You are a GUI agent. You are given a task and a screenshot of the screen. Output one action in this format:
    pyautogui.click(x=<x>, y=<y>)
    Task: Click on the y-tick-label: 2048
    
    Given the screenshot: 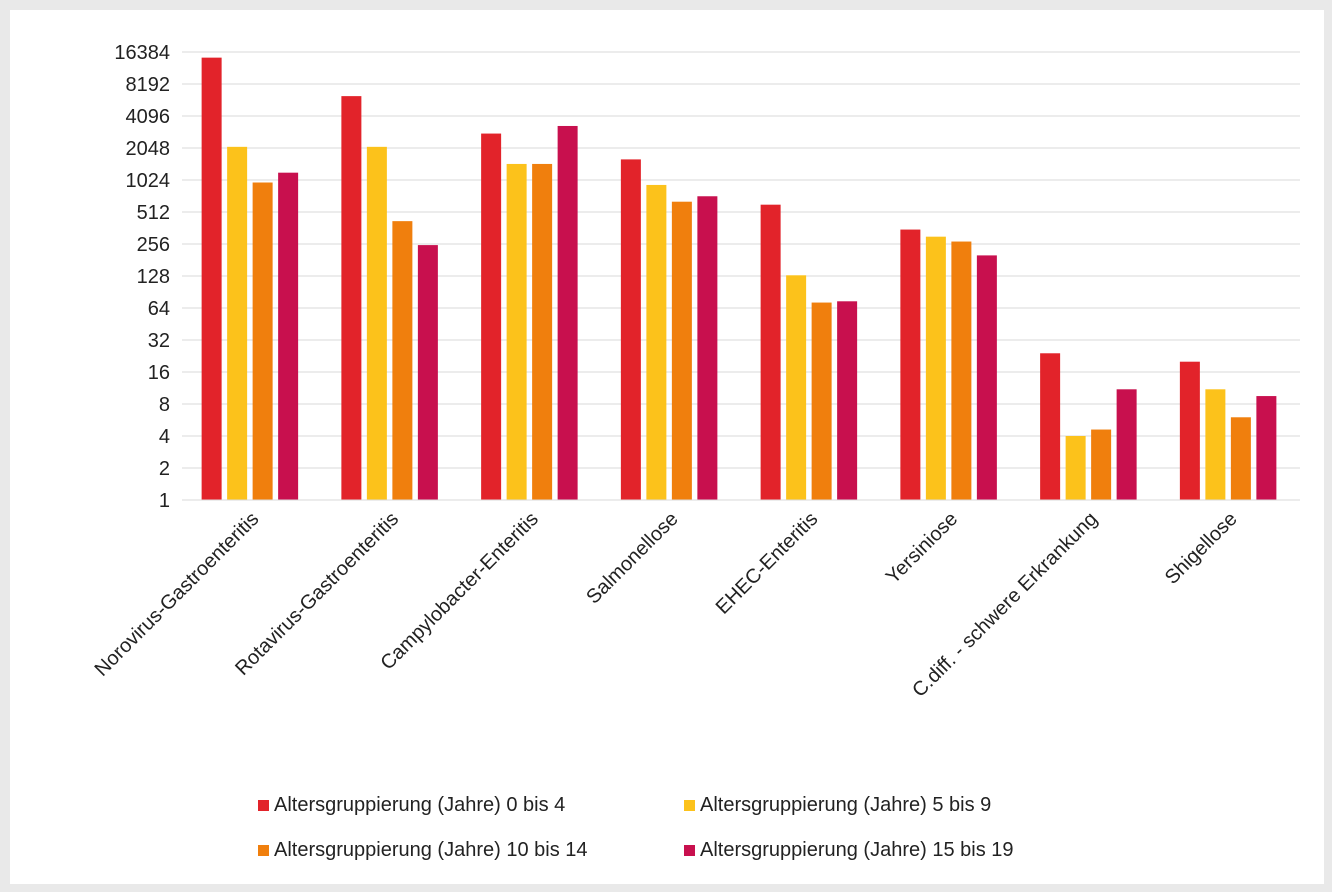 What is the action you would take?
    pyautogui.click(x=148, y=149)
    